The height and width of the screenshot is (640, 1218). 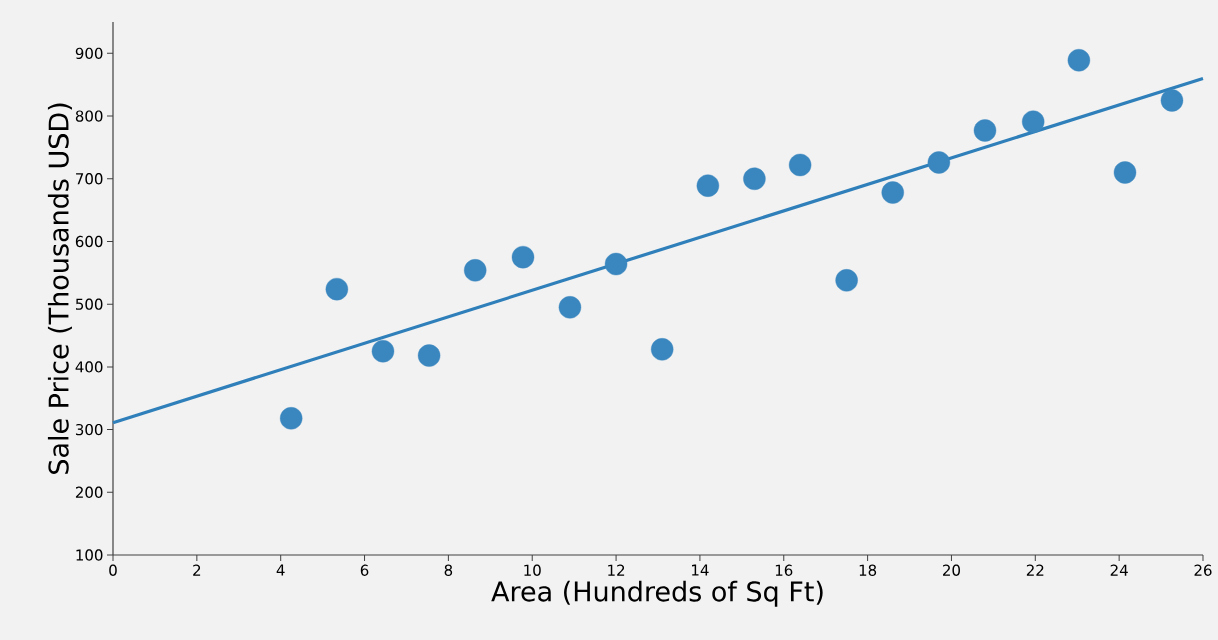 I want to click on y-tick-label: 400, so click(x=89, y=367).